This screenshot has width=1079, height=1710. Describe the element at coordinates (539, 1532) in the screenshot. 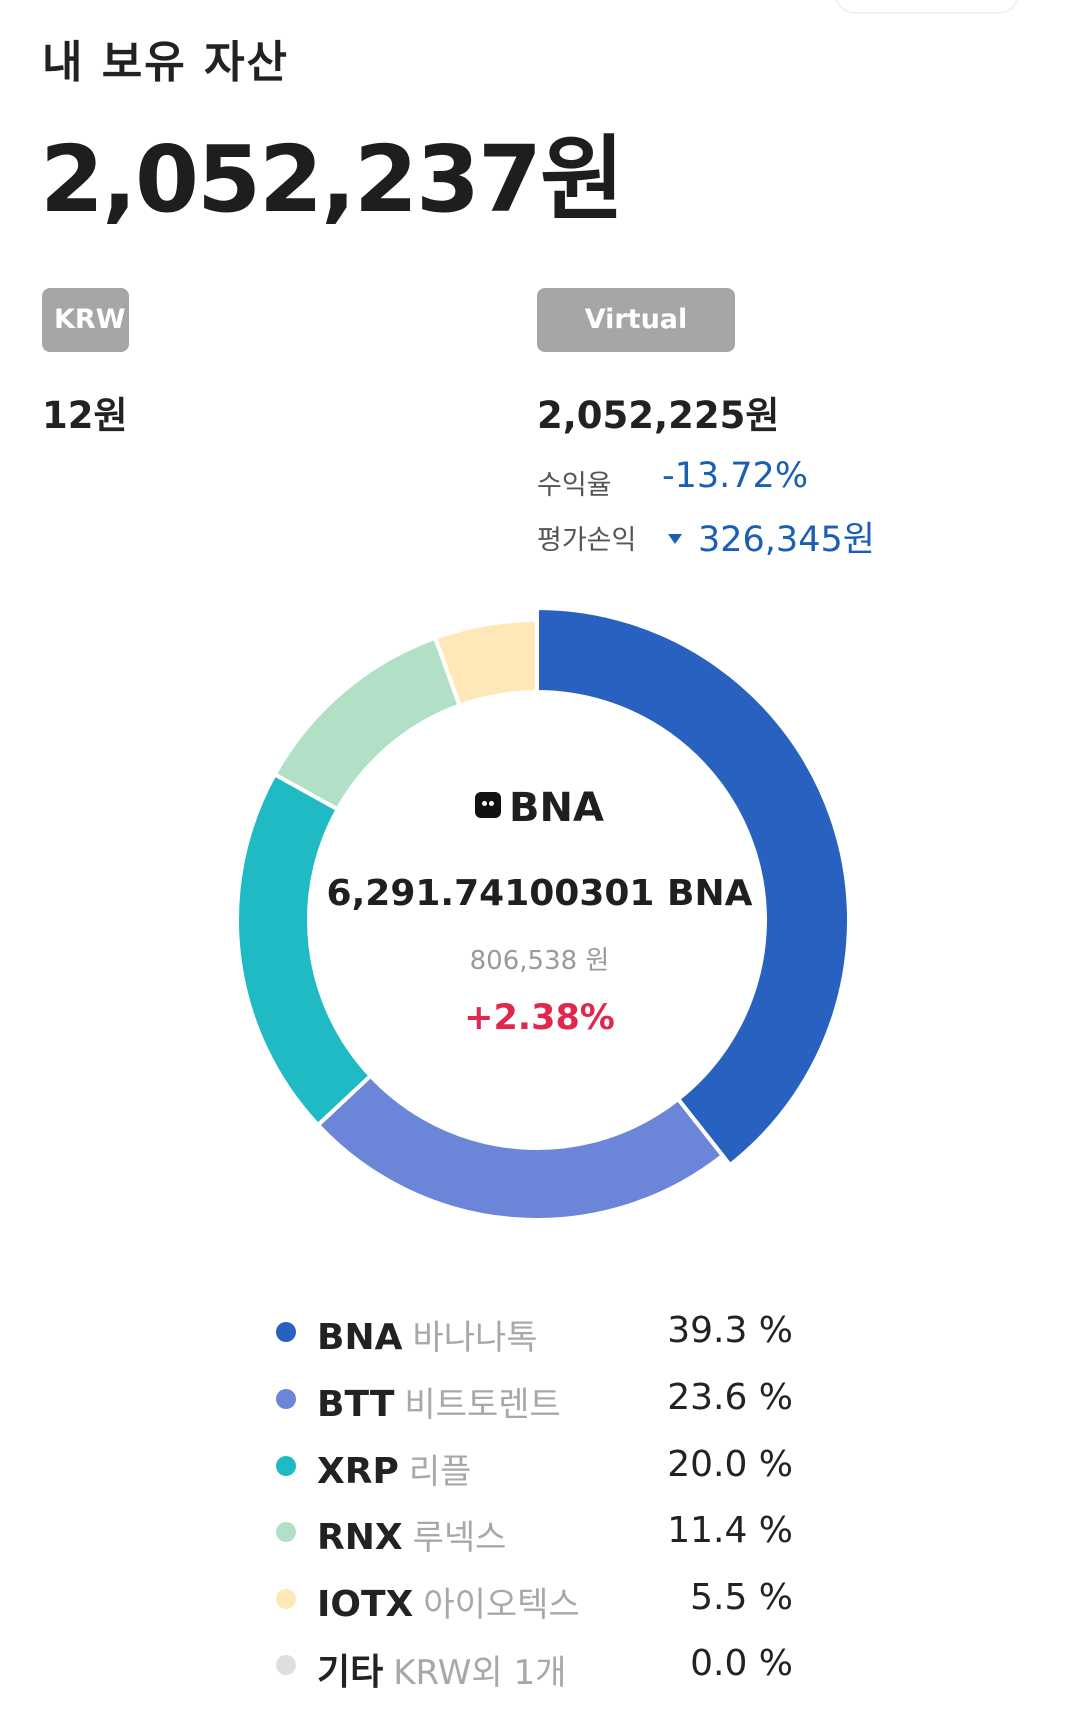

I see `legend-item-rnx: RNX 루넥스 11.4 %` at that location.